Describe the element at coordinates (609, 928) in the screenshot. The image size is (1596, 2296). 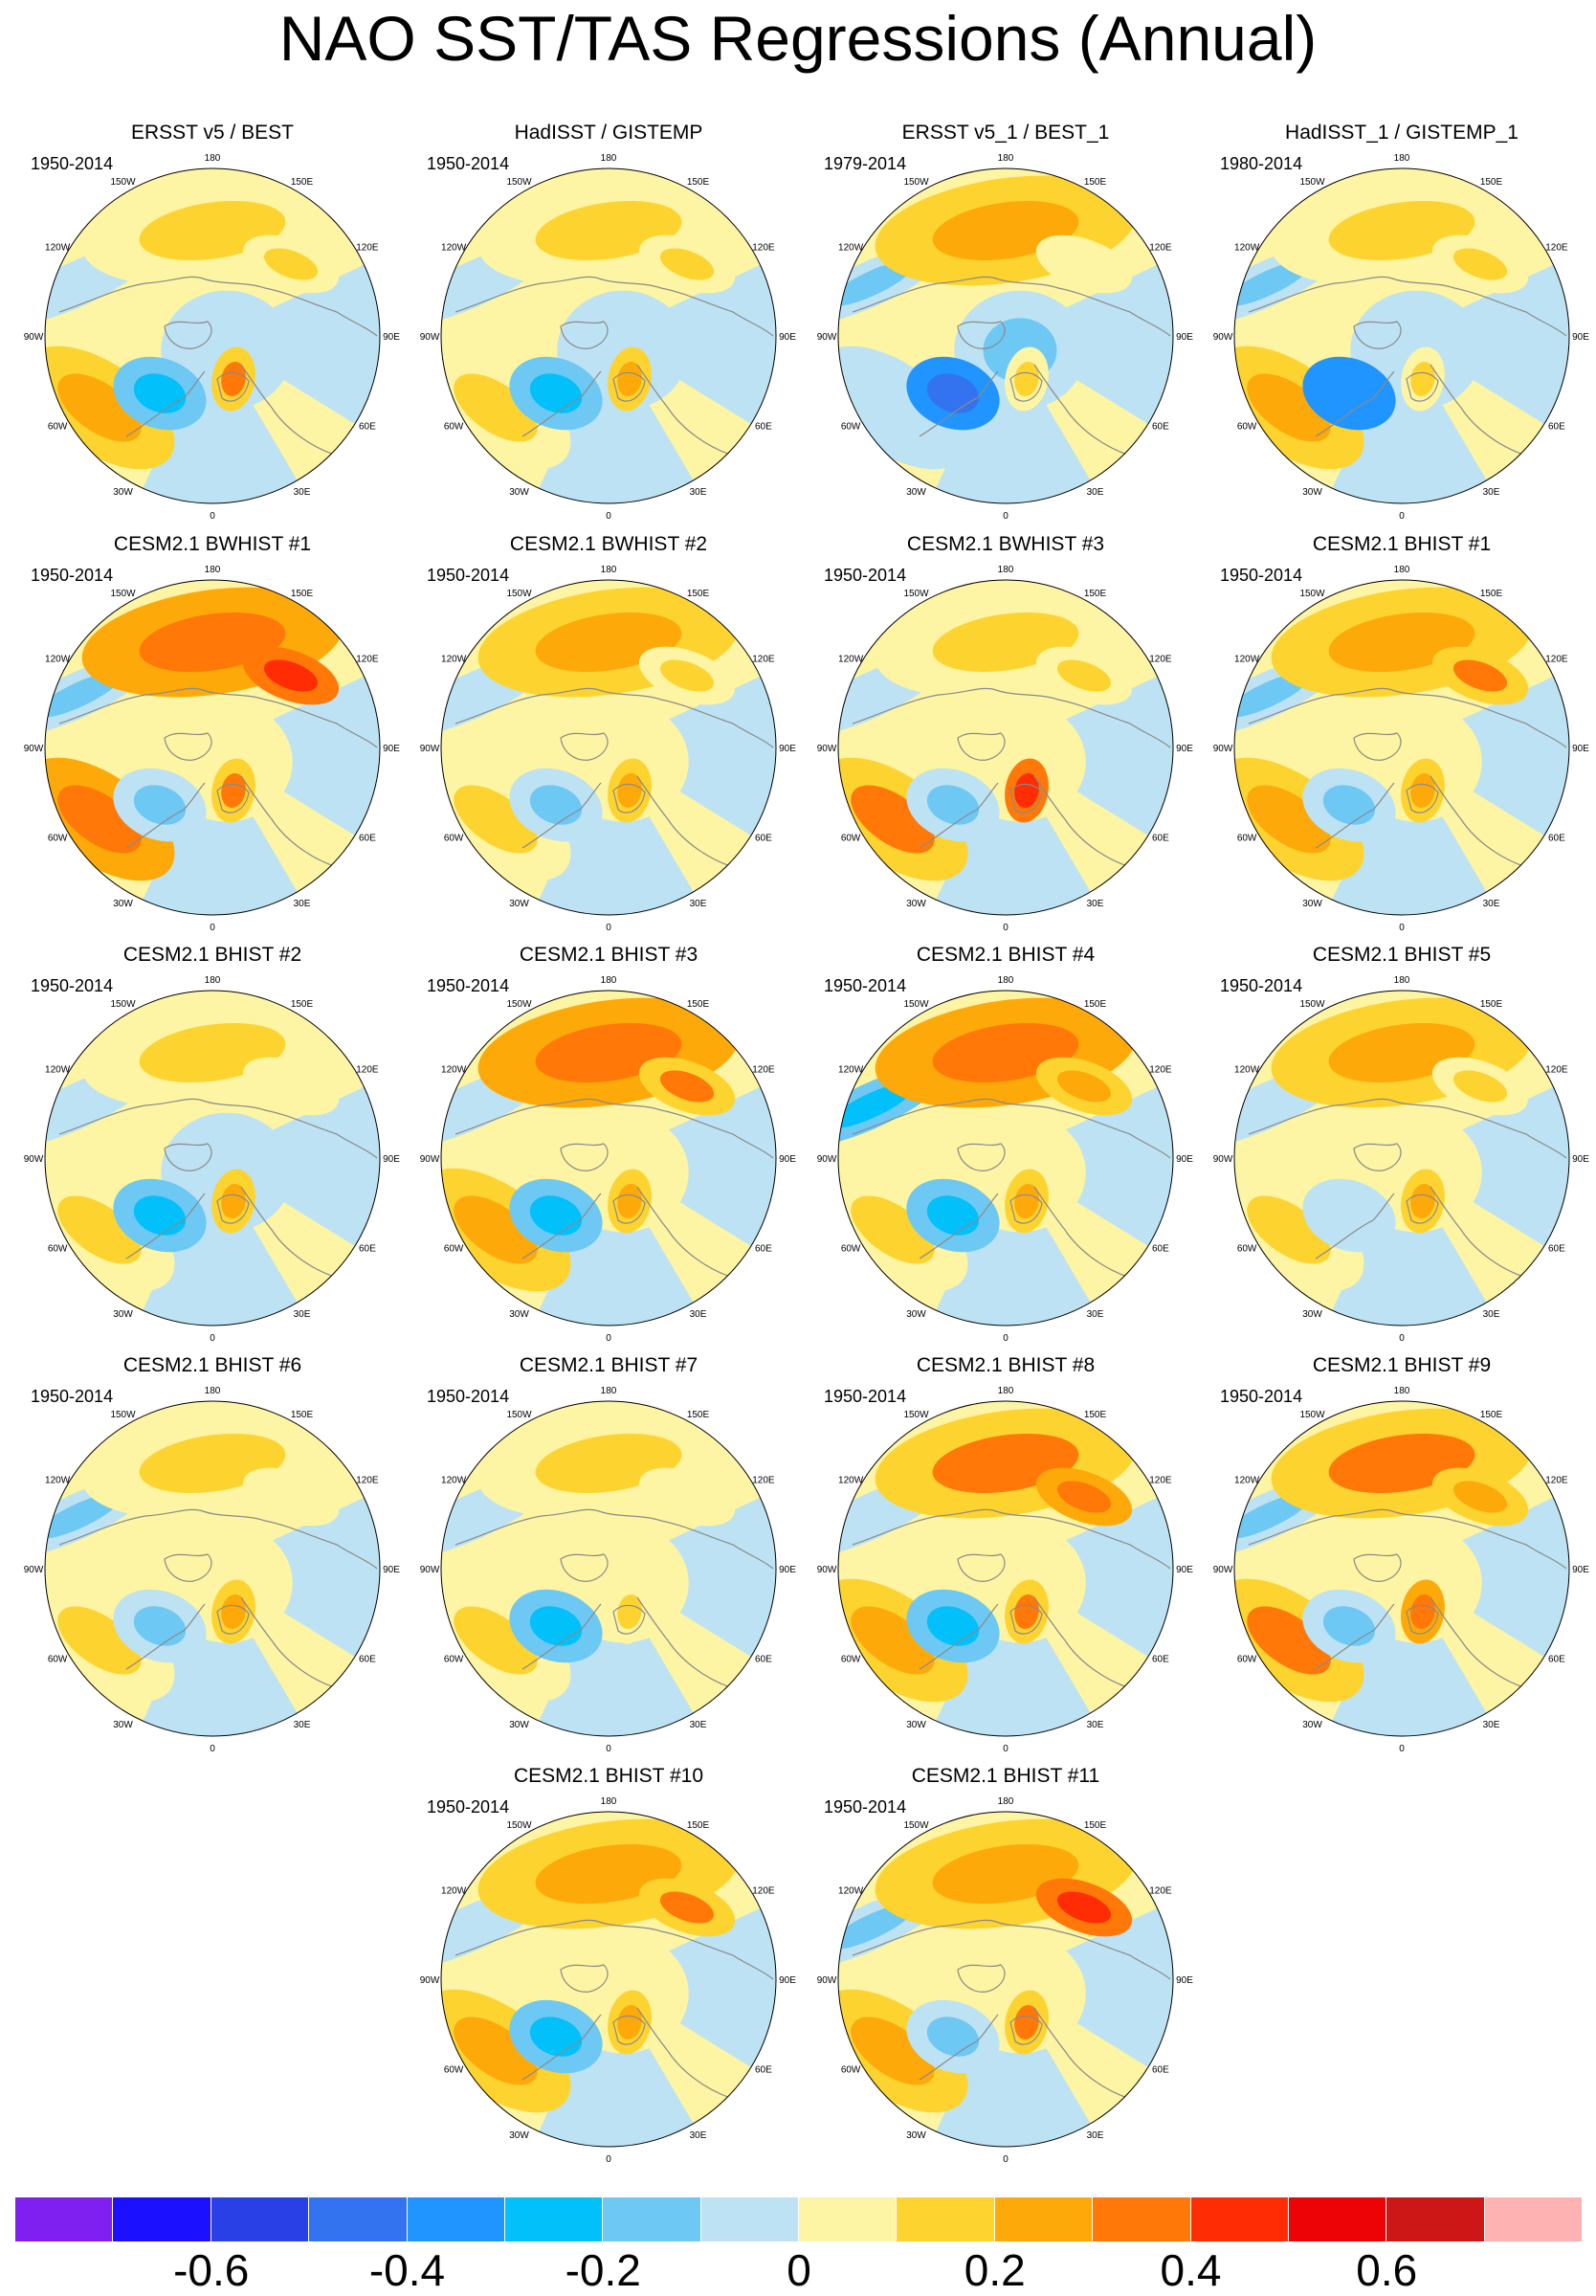
I see `lon-label: 0` at that location.